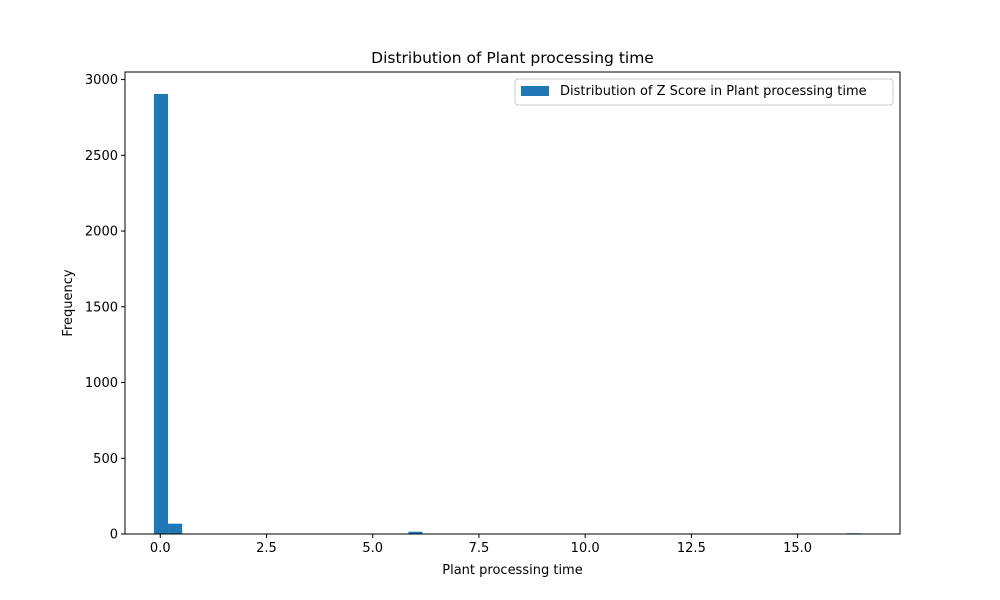 The image size is (1000, 600). What do you see at coordinates (101, 307) in the screenshot?
I see `y-tick-label: 1500` at bounding box center [101, 307].